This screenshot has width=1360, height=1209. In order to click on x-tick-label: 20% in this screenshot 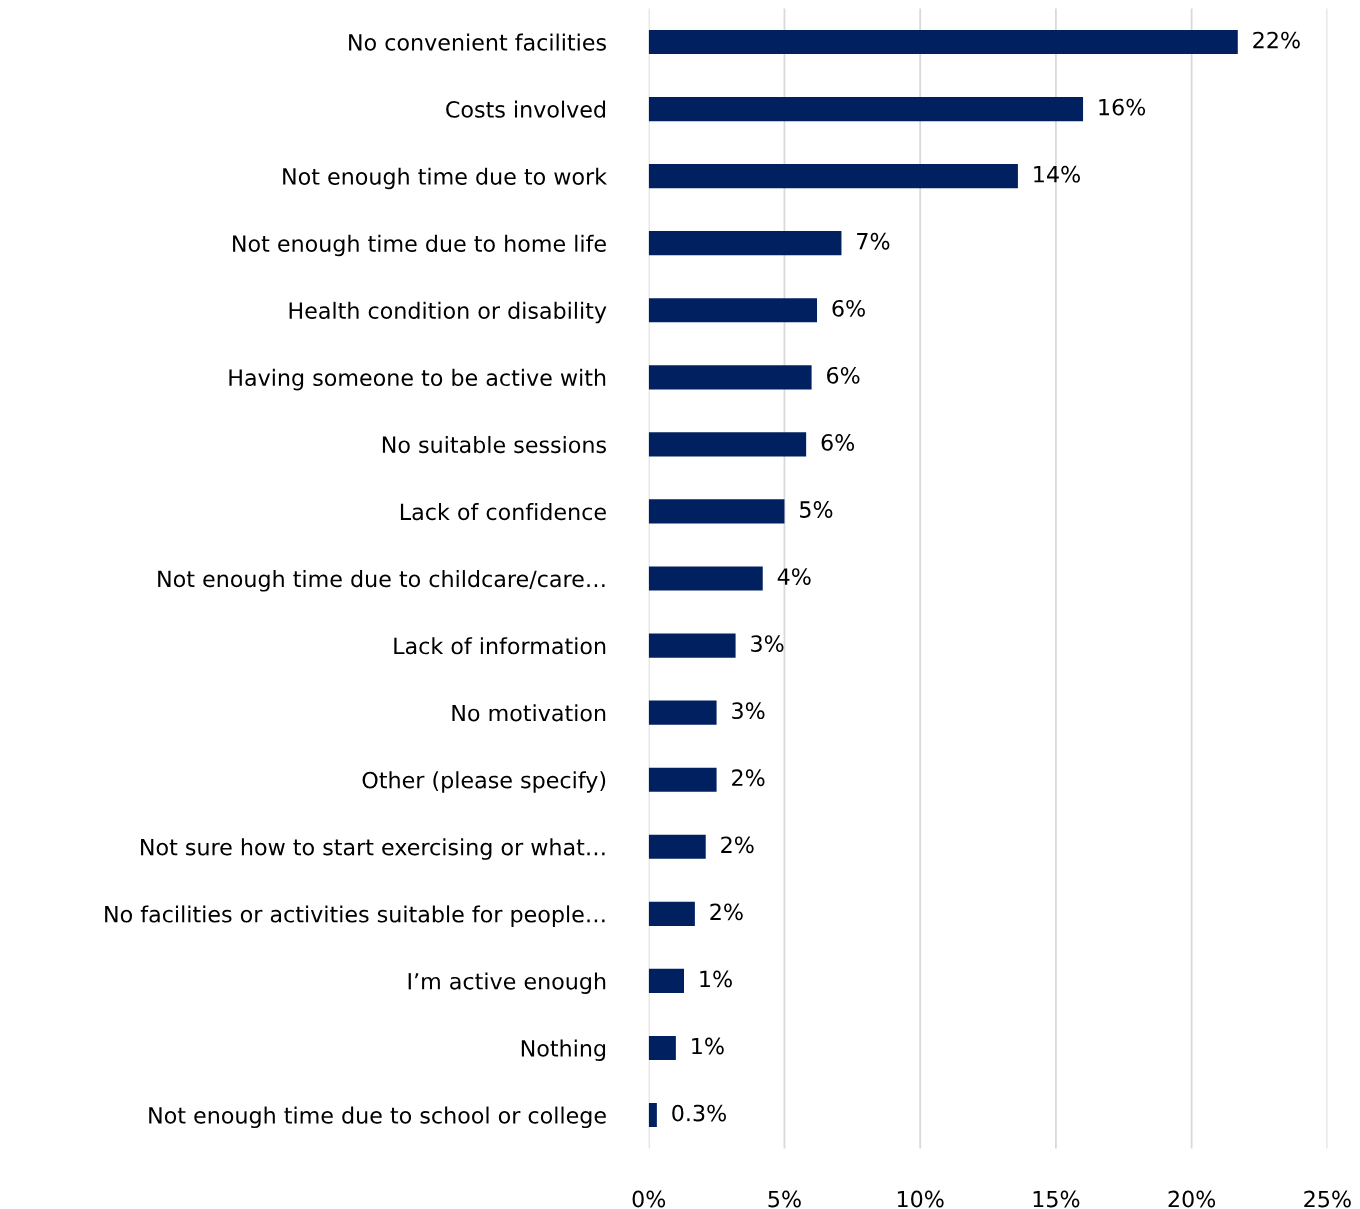, I will do `click(1192, 1199)`.